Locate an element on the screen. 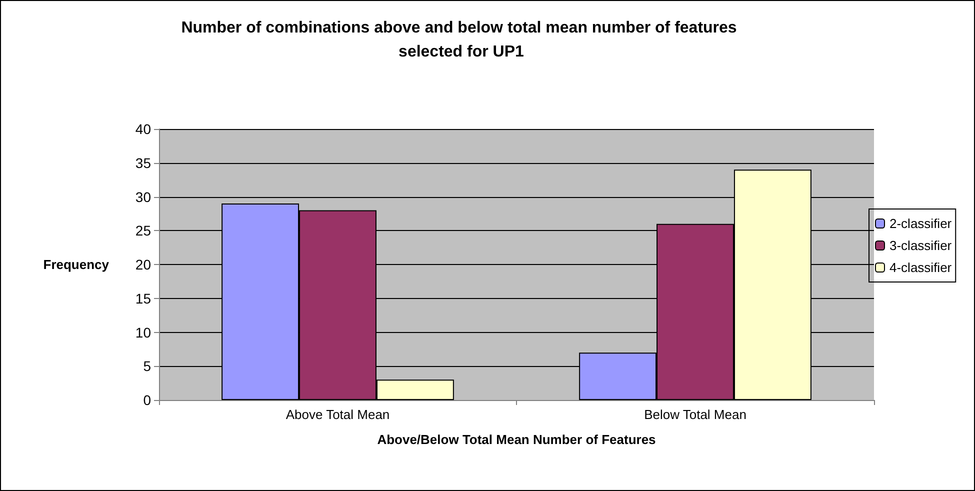 The width and height of the screenshot is (975, 491). y-tick-label: 15 is located at coordinates (143, 298).